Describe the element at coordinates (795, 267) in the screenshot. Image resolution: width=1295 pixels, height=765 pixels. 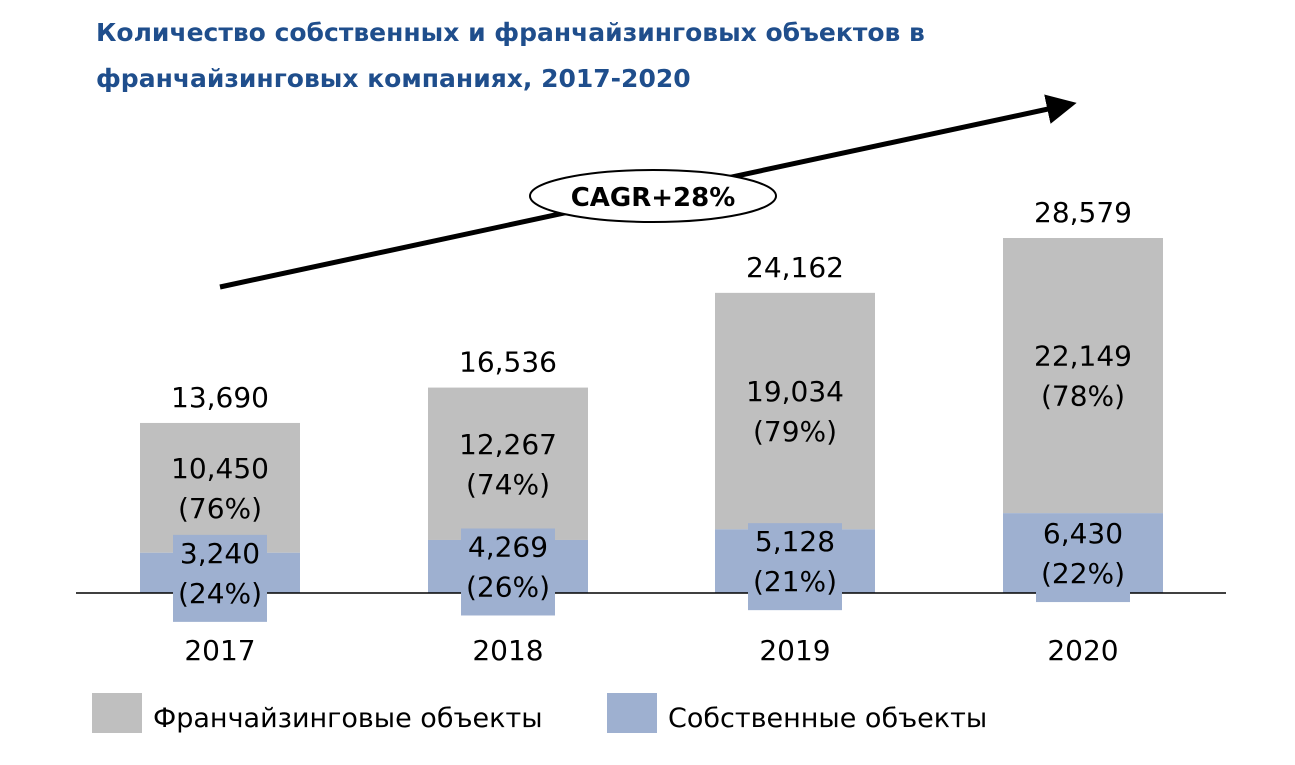
I see `label-total-2019: 24,162` at that location.